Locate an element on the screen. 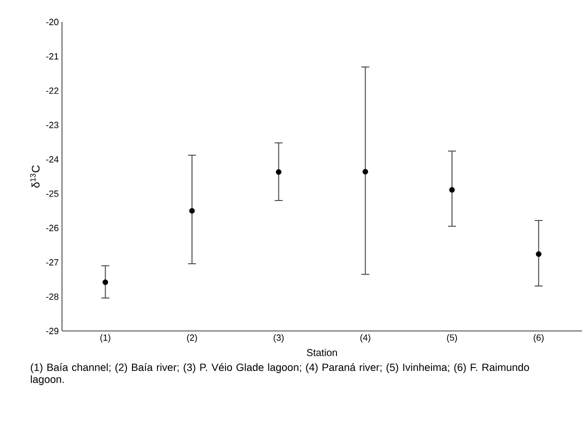 The image size is (582, 427). y-tick-label: -21 is located at coordinates (52, 56).